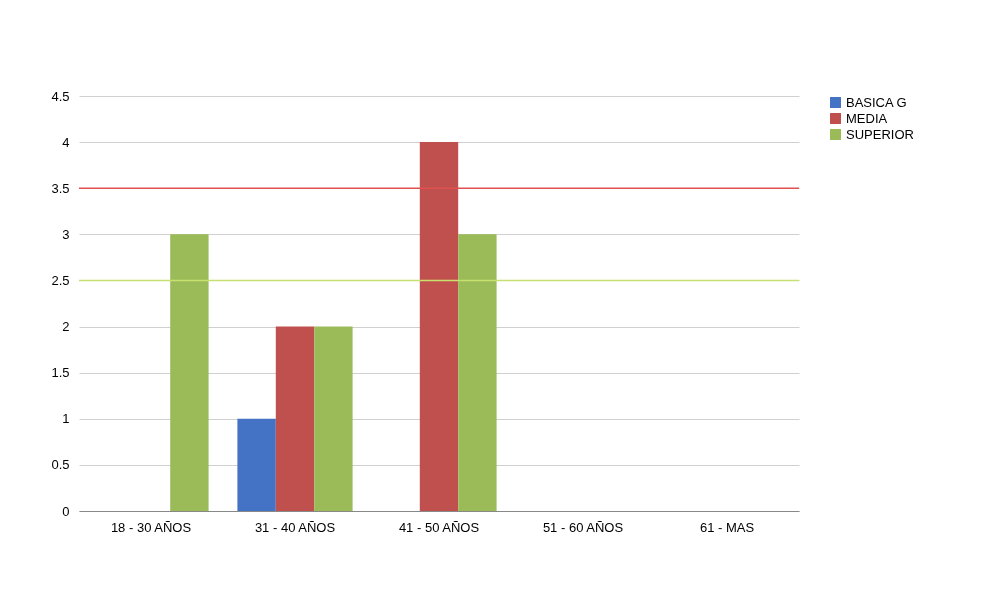 Image resolution: width=1008 pixels, height=597 pixels. Describe the element at coordinates (876, 102) in the screenshot. I see `legend-label: BASICA G` at that location.